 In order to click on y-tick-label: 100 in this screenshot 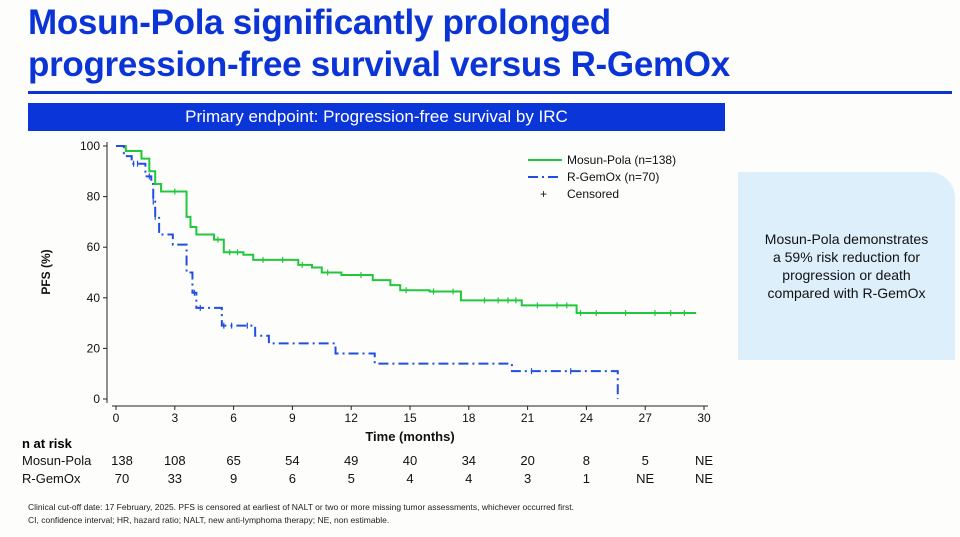, I will do `click(90, 146)`.